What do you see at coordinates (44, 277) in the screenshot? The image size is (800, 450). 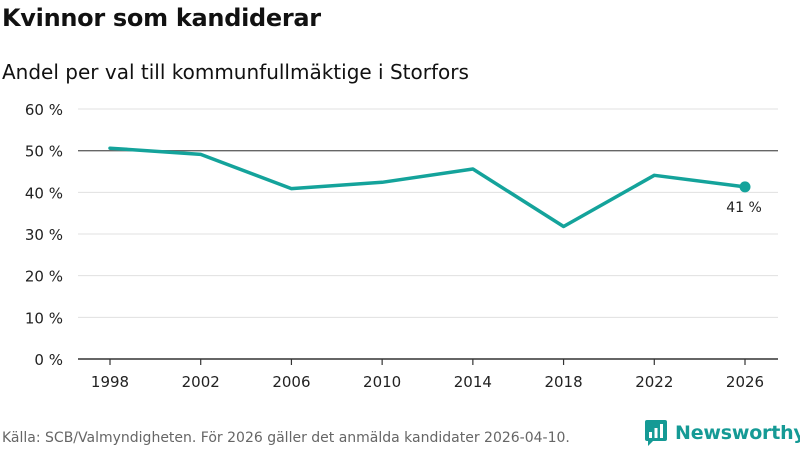 I see `y-tick-label: 20 %` at bounding box center [44, 277].